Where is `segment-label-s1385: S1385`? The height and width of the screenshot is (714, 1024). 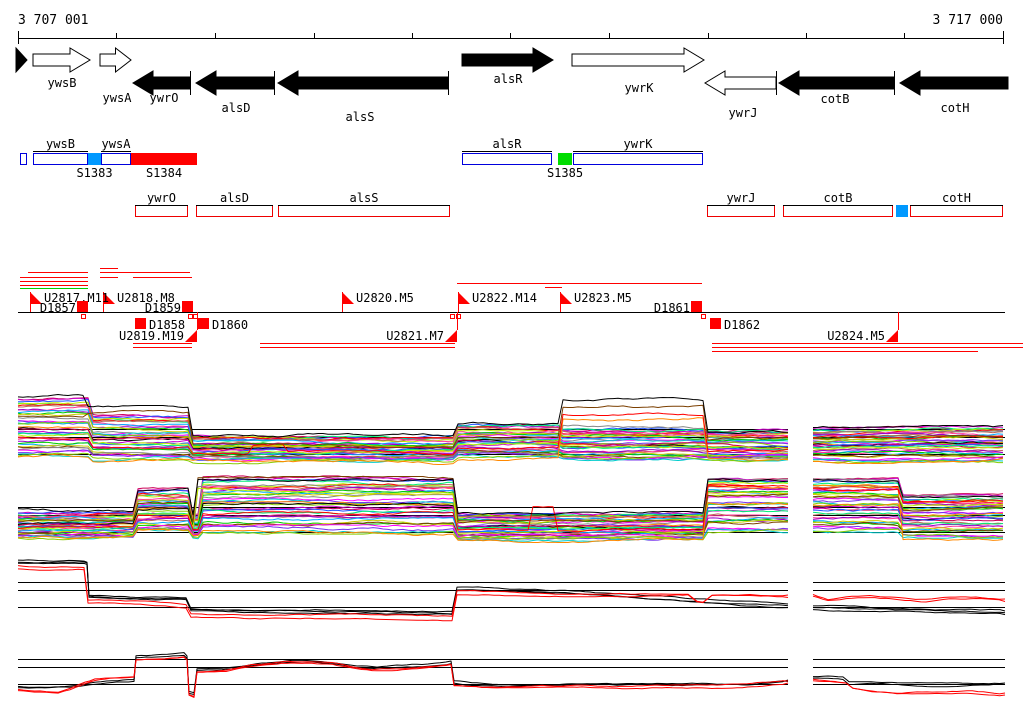 segment-label-s1385: S1385 is located at coordinates (565, 173).